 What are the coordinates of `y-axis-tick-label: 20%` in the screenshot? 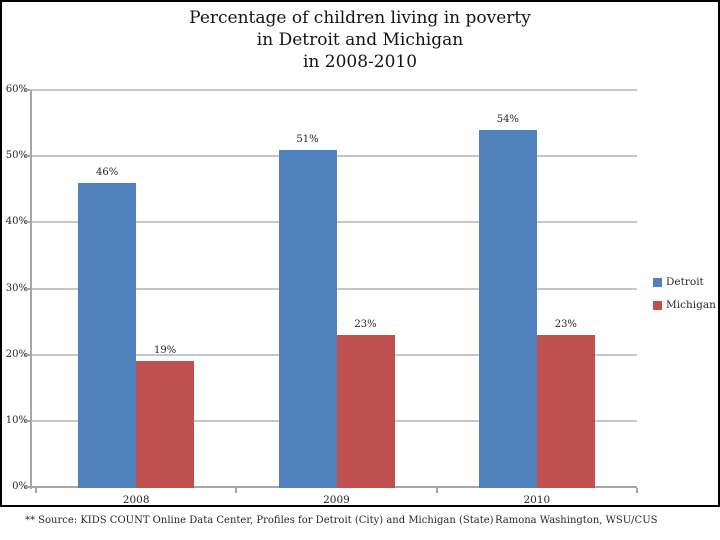 It's located at (16, 354).